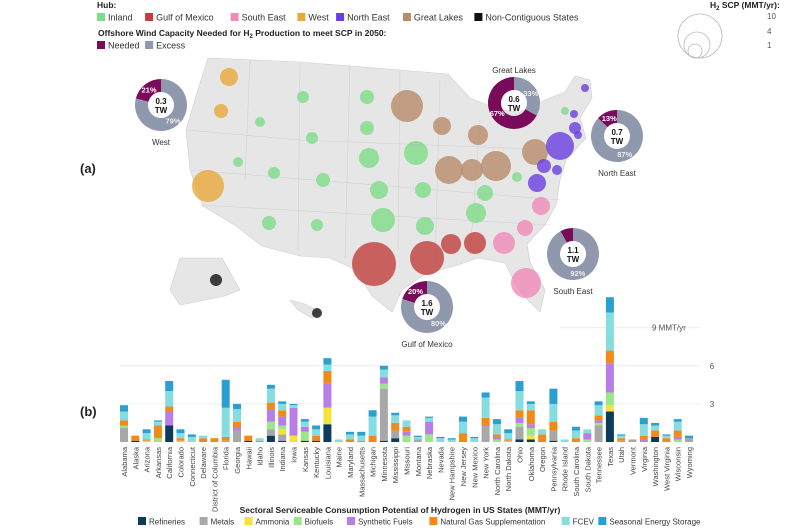 The height and width of the screenshot is (530, 800). I want to click on x-tick-label: Michigan, so click(373, 462).